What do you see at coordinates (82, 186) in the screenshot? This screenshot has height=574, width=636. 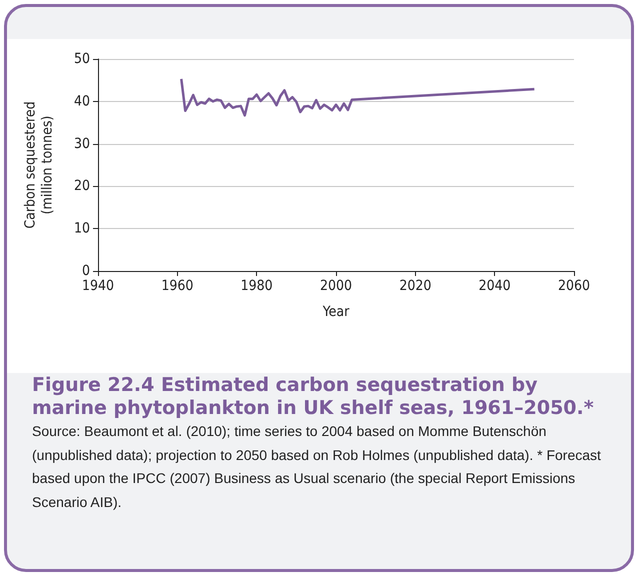 I see `y-tick-label: 20` at bounding box center [82, 186].